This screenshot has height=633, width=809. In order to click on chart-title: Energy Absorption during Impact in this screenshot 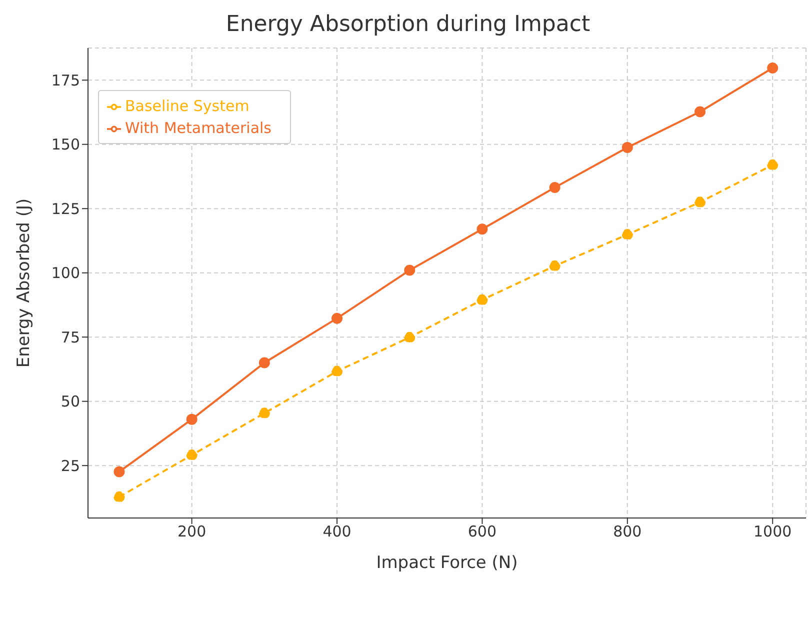, I will do `click(408, 25)`.